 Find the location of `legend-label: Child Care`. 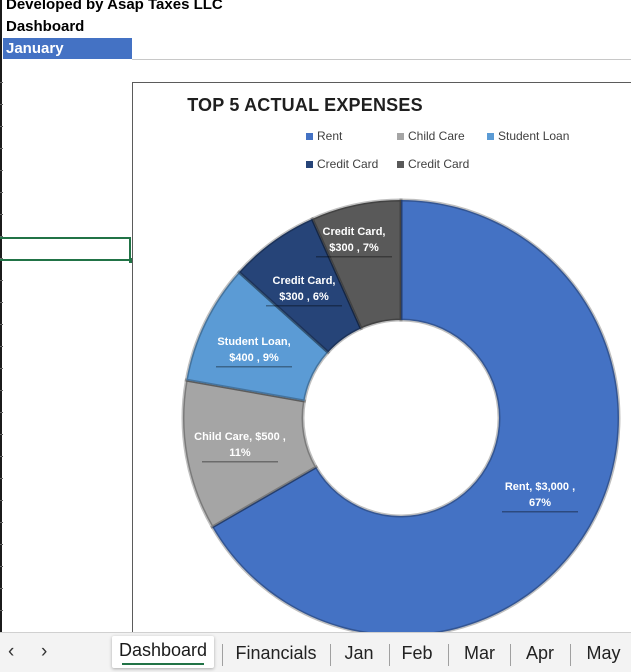

legend-label: Child Care is located at coordinates (436, 136).